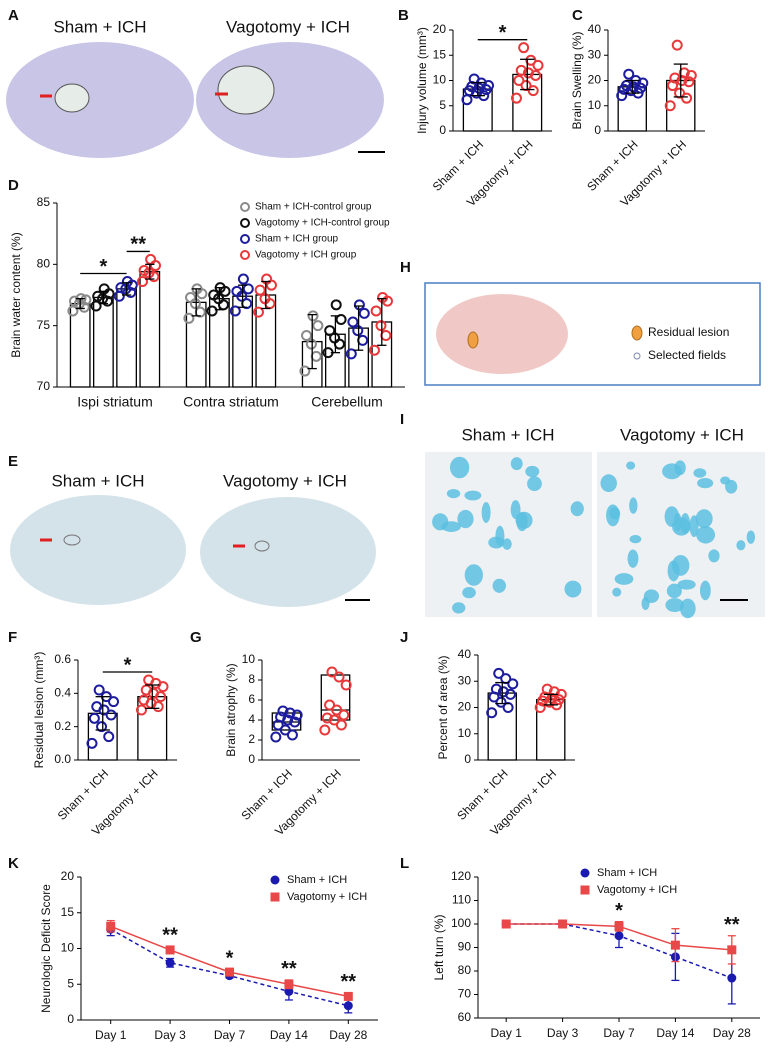  What do you see at coordinates (465, 970) in the screenshot?
I see `y-tick-label: 80` at bounding box center [465, 970].